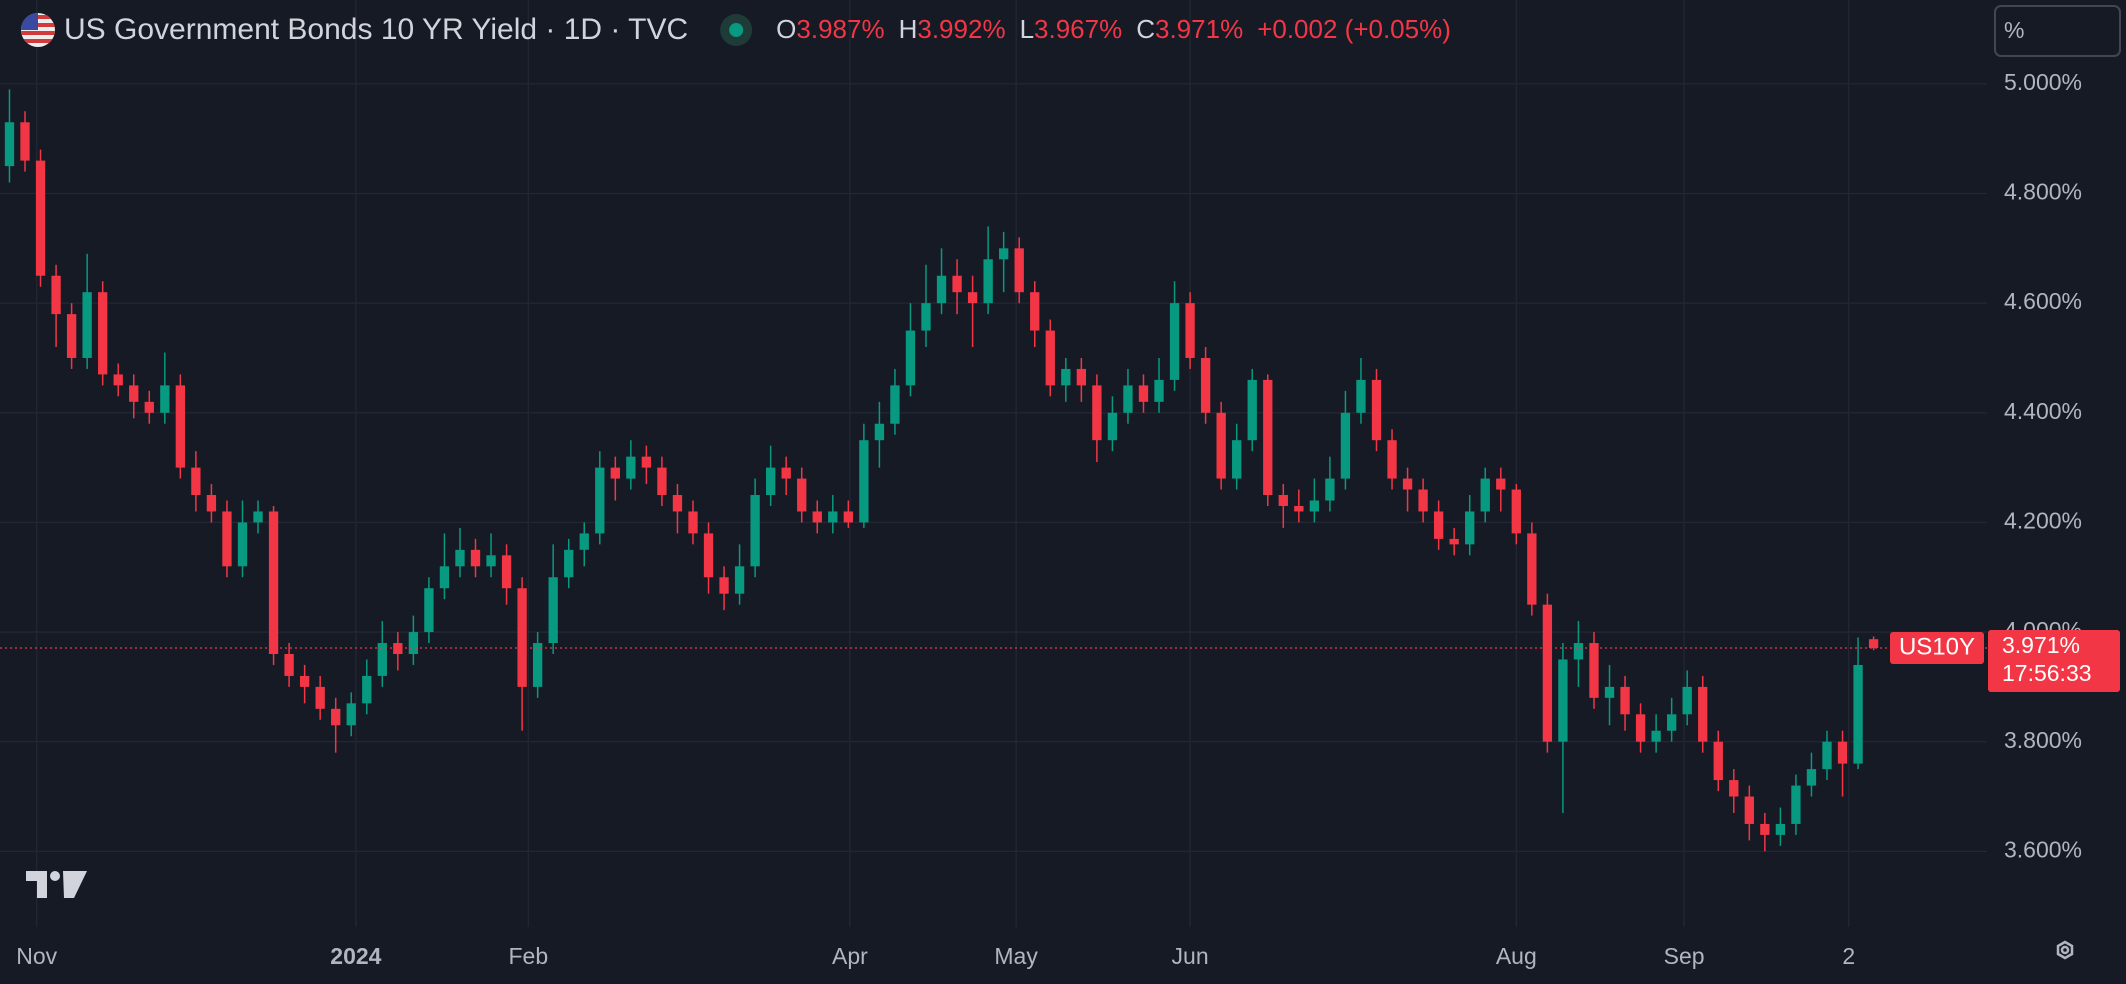 The image size is (2126, 984). What do you see at coordinates (2043, 192) in the screenshot?
I see `y-tick-label: 4.800%` at bounding box center [2043, 192].